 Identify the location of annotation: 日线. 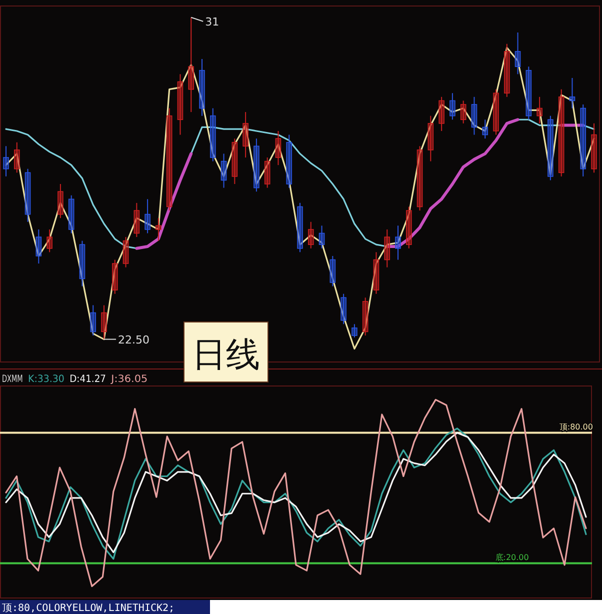
(226, 355).